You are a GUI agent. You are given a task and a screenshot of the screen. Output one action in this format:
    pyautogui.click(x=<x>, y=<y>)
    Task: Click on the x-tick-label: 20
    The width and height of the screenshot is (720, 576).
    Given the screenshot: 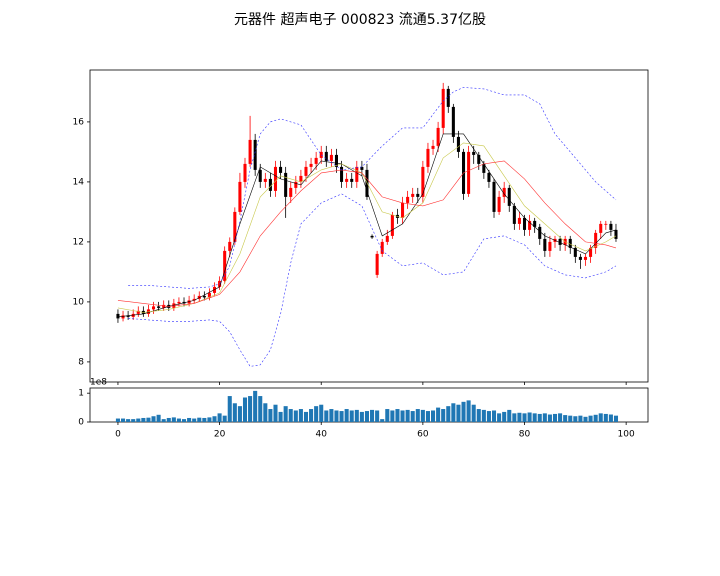 What is the action you would take?
    pyautogui.click(x=220, y=435)
    